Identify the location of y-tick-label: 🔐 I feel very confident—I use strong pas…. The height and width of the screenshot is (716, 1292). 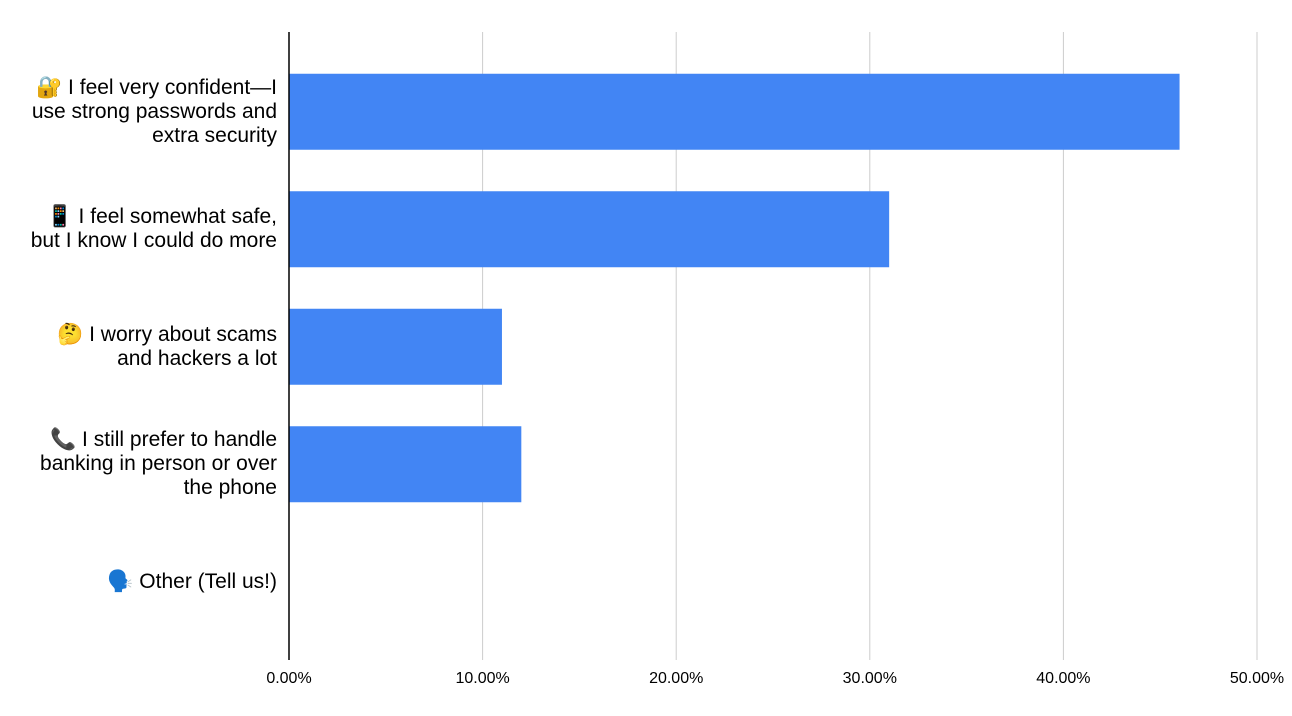
(154, 111).